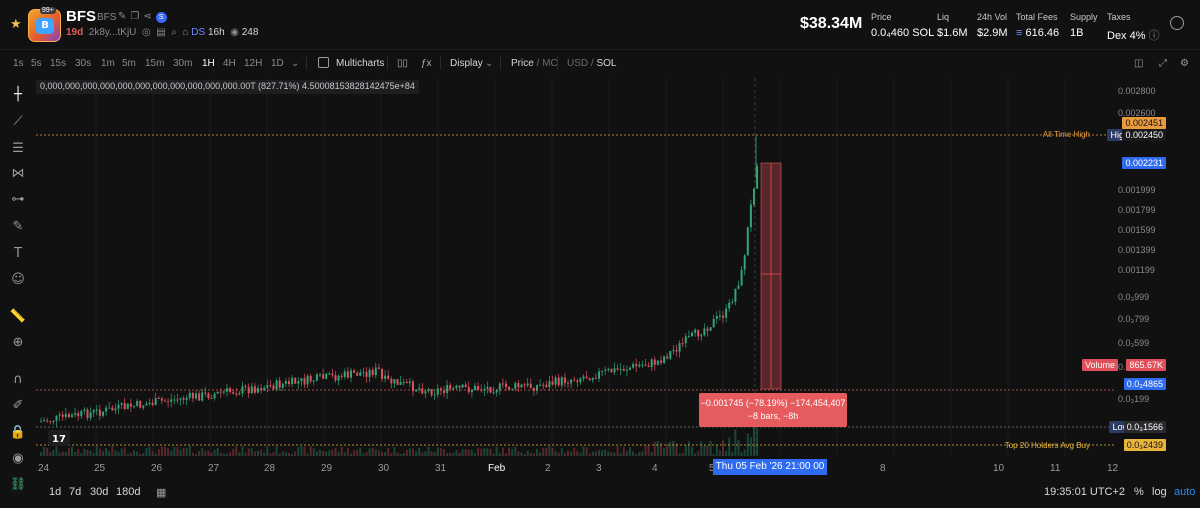  I want to click on share-icon: ⋖, so click(149, 16).